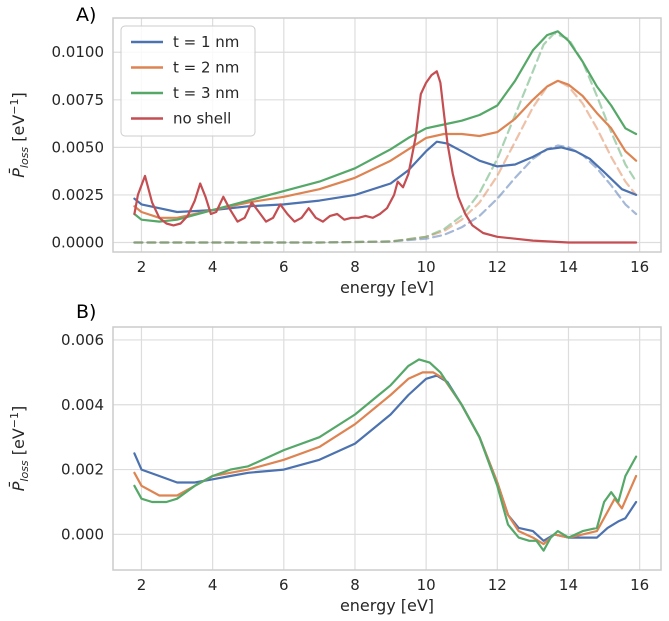 Image resolution: width=669 pixels, height=621 pixels. What do you see at coordinates (393, 267) in the screenshot?
I see `panel-a-x-ticks: 2 4 6 8 10 12 14 16` at bounding box center [393, 267].